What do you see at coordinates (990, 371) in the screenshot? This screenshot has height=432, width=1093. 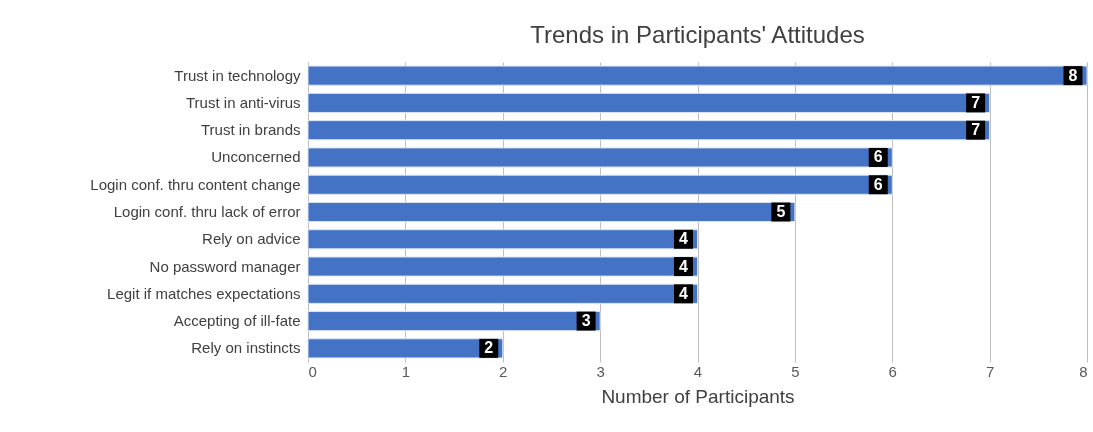 I see `x-tick-label: 7` at bounding box center [990, 371].